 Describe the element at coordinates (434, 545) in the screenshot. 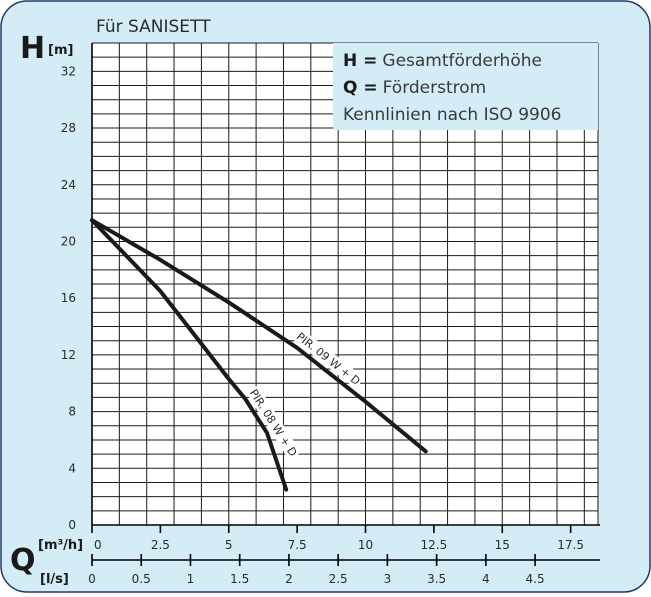

I see `x-tick-label-m3h: 12.5` at that location.